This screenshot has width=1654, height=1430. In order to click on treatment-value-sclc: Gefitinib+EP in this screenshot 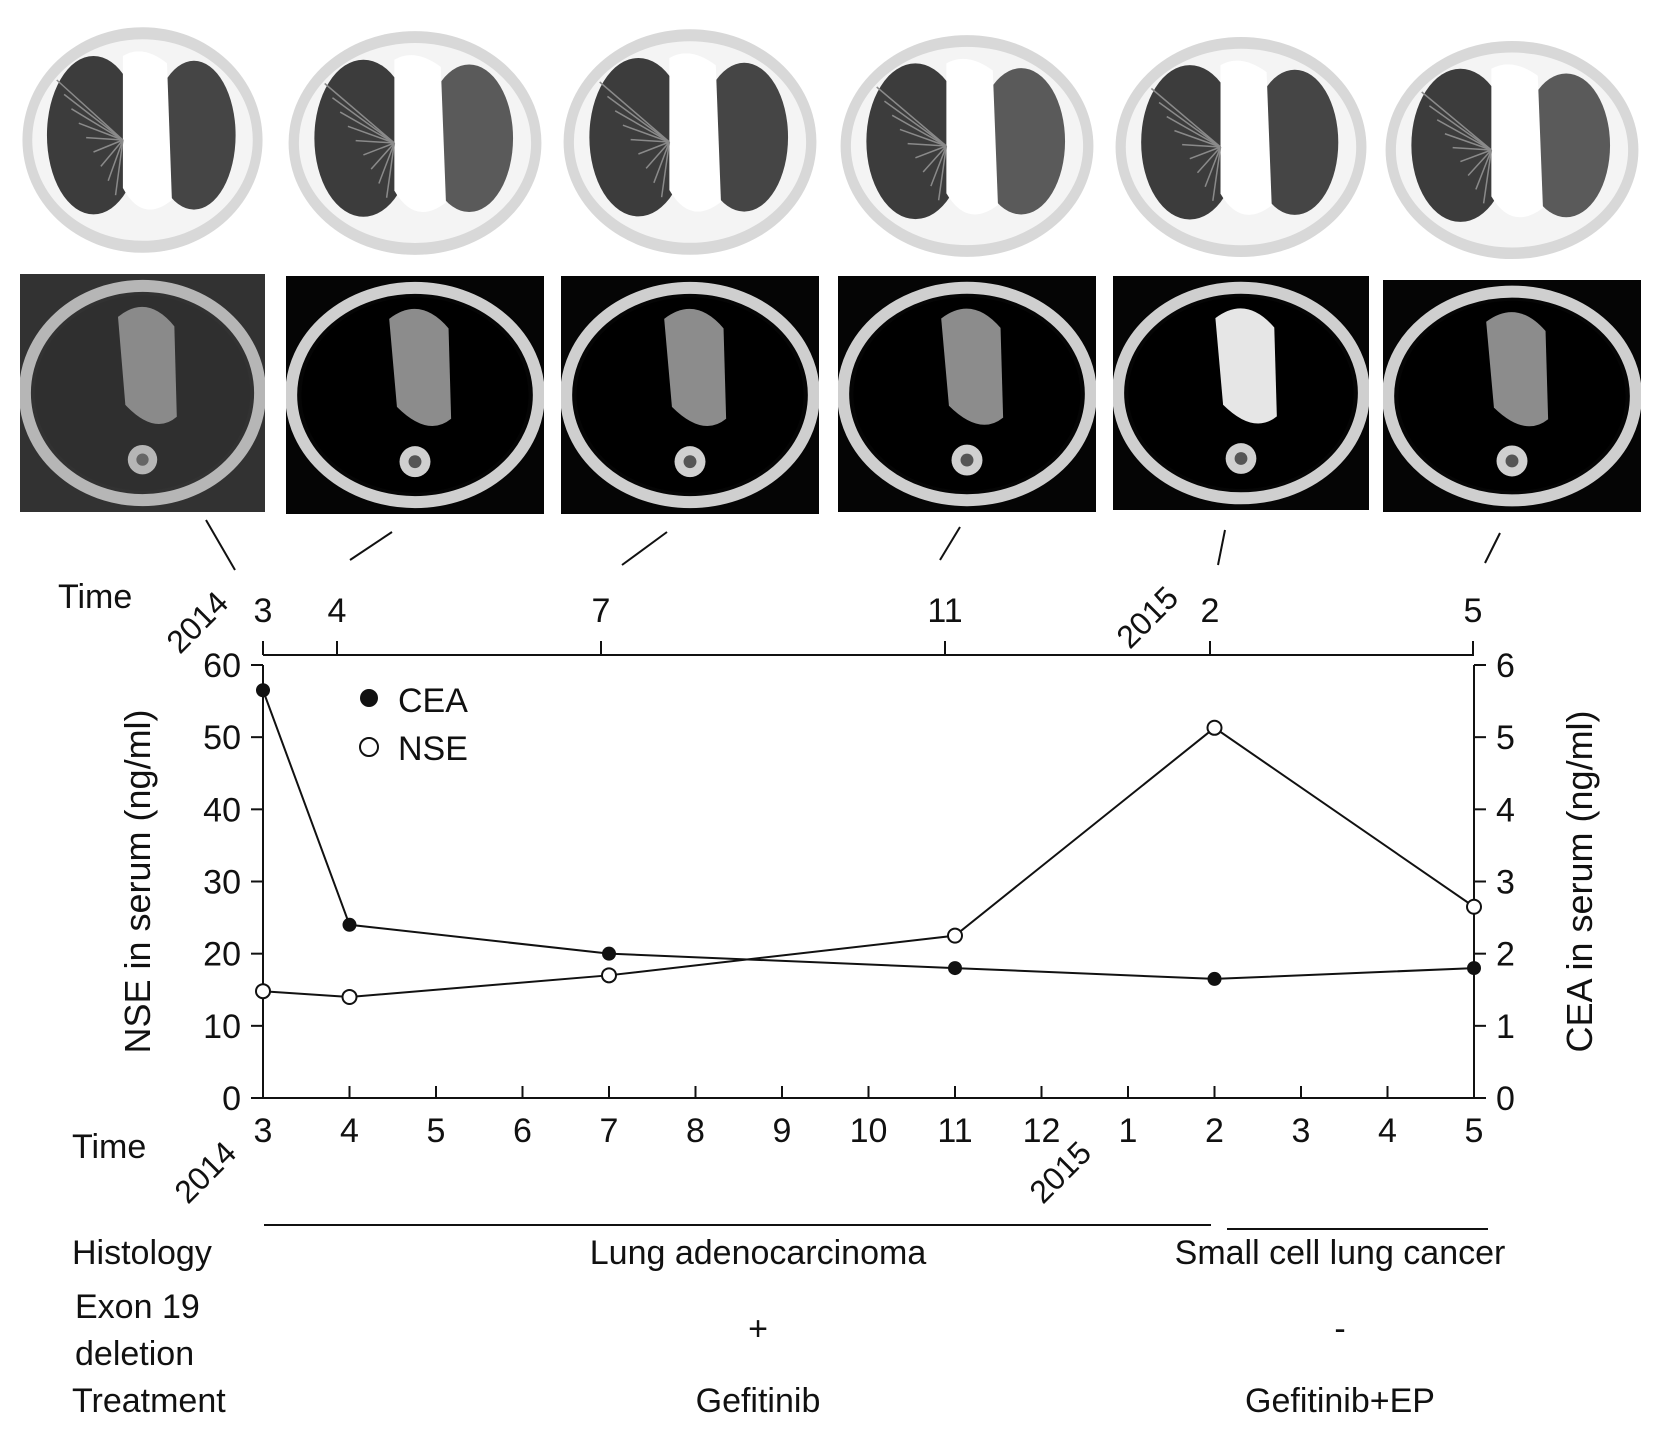, I will do `click(1340, 1401)`.